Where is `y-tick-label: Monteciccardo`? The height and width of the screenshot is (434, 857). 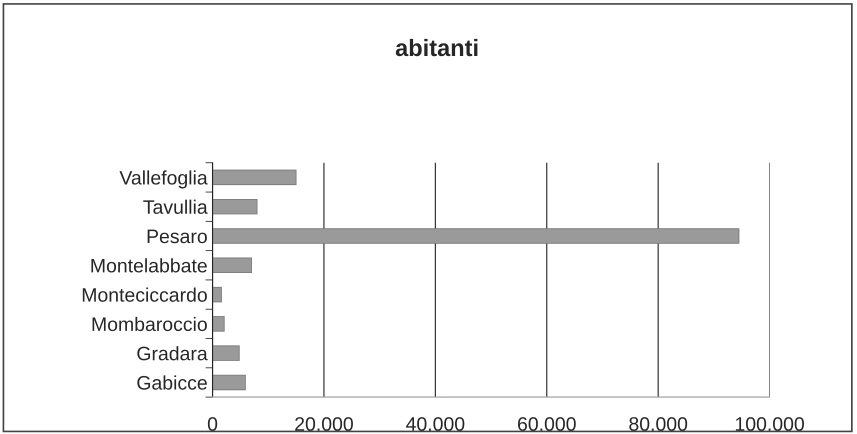
y-tick-label: Monteciccardo is located at coordinates (144, 295).